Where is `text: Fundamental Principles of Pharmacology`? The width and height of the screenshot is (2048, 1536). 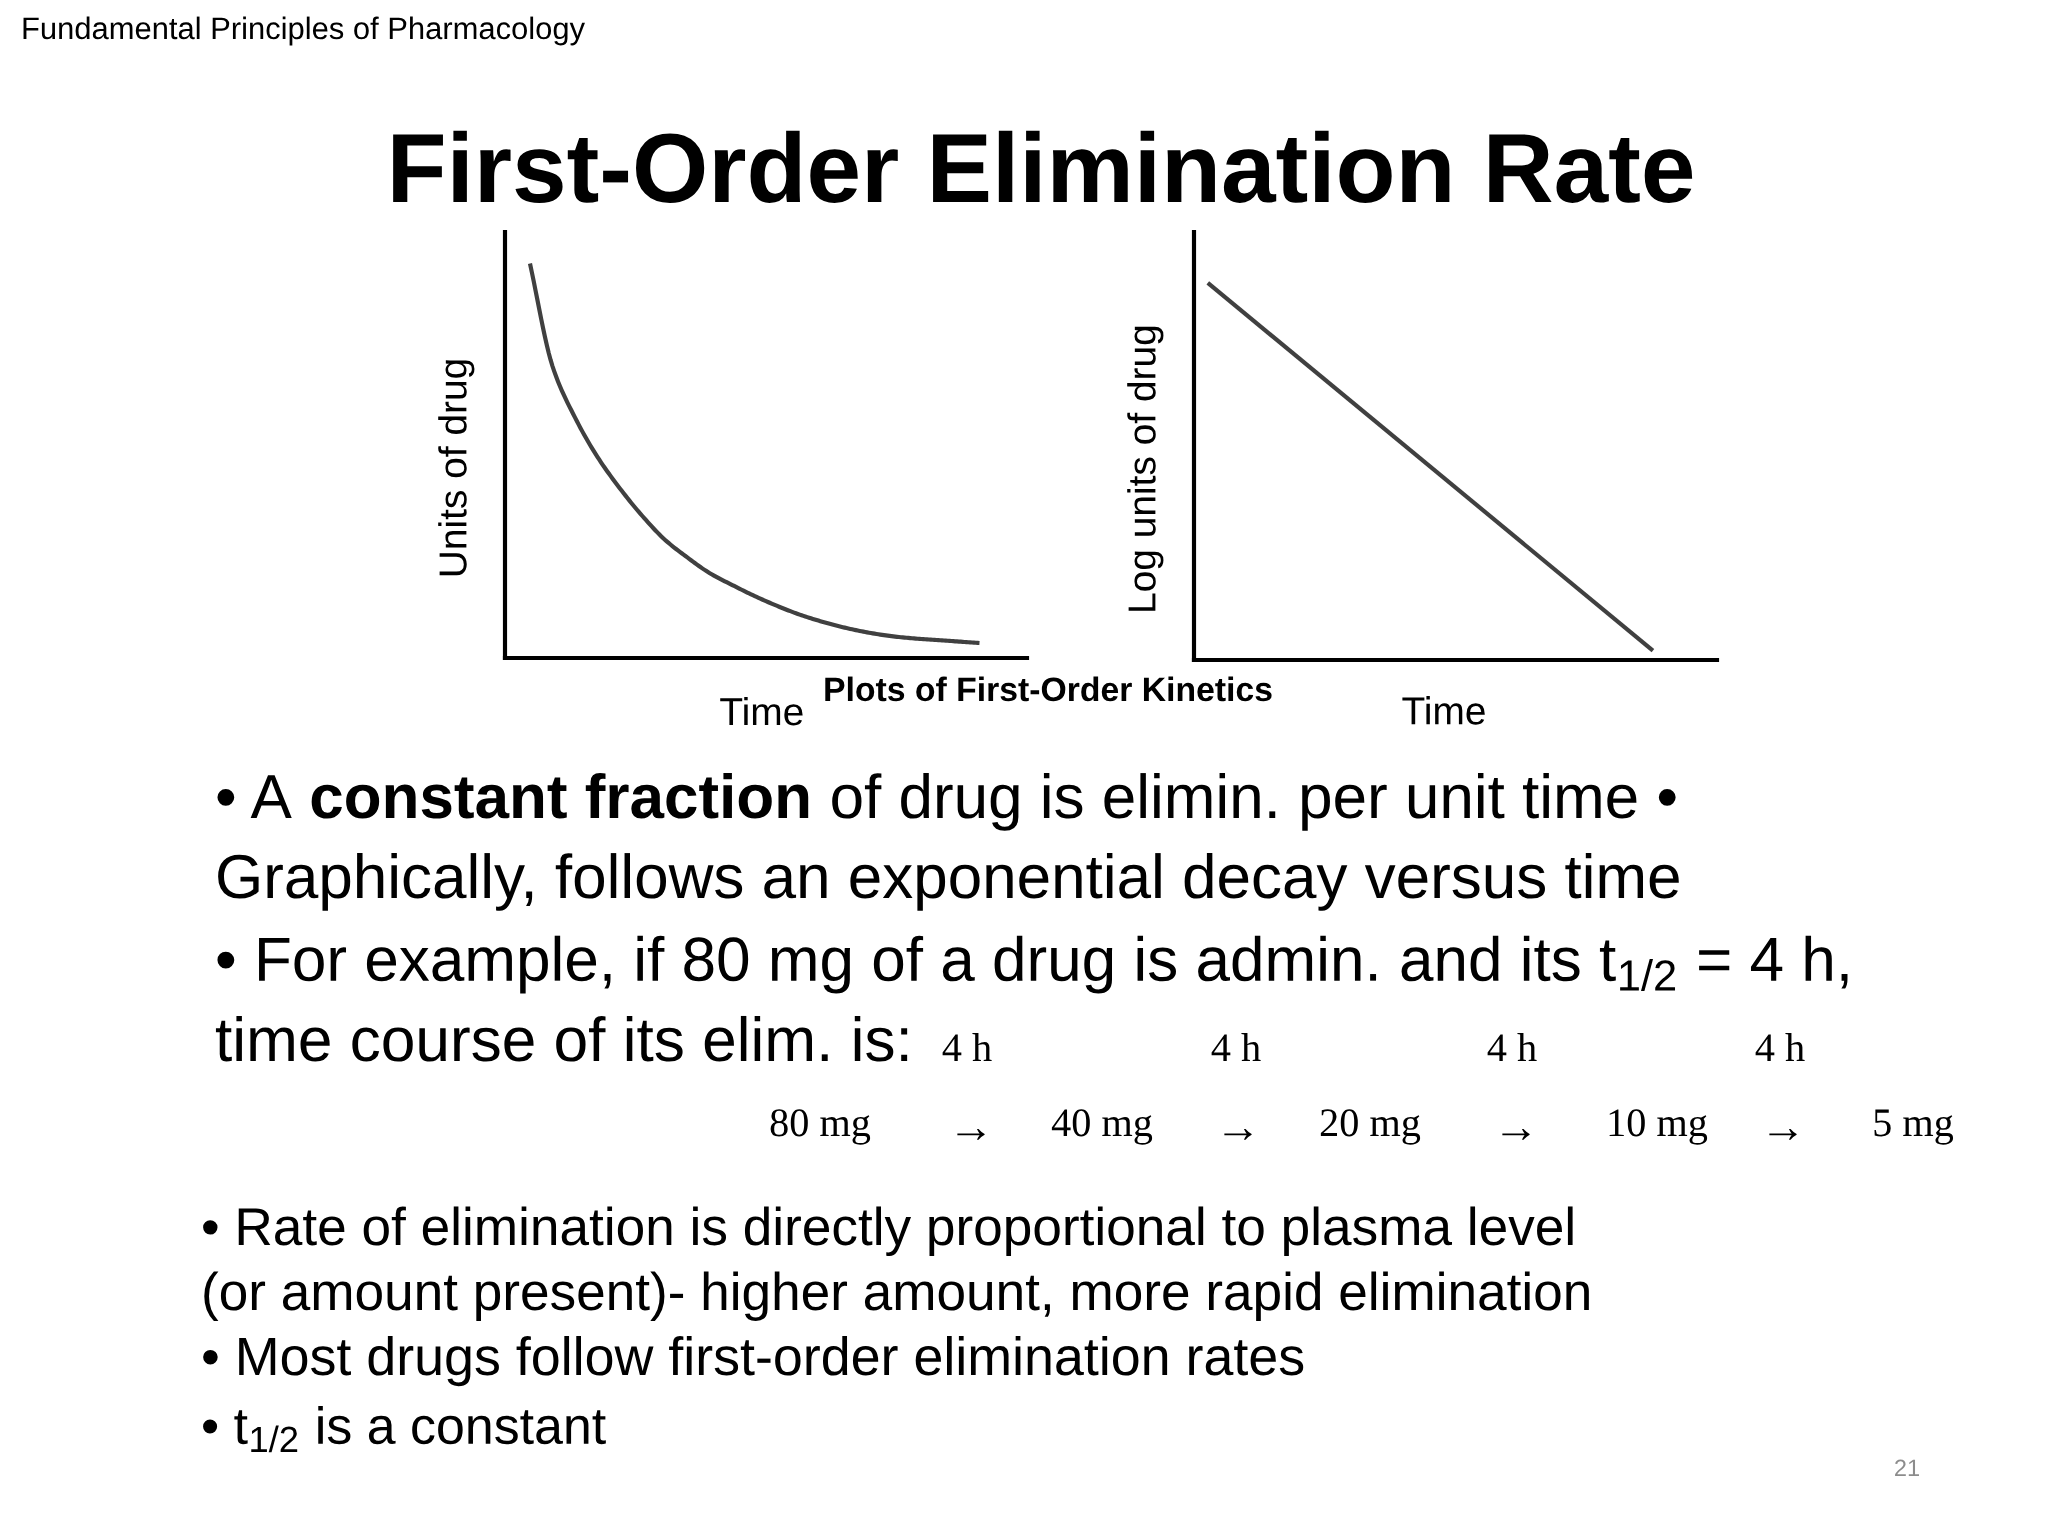
text: Fundamental Principles of Pharmacology is located at coordinates (304, 31).